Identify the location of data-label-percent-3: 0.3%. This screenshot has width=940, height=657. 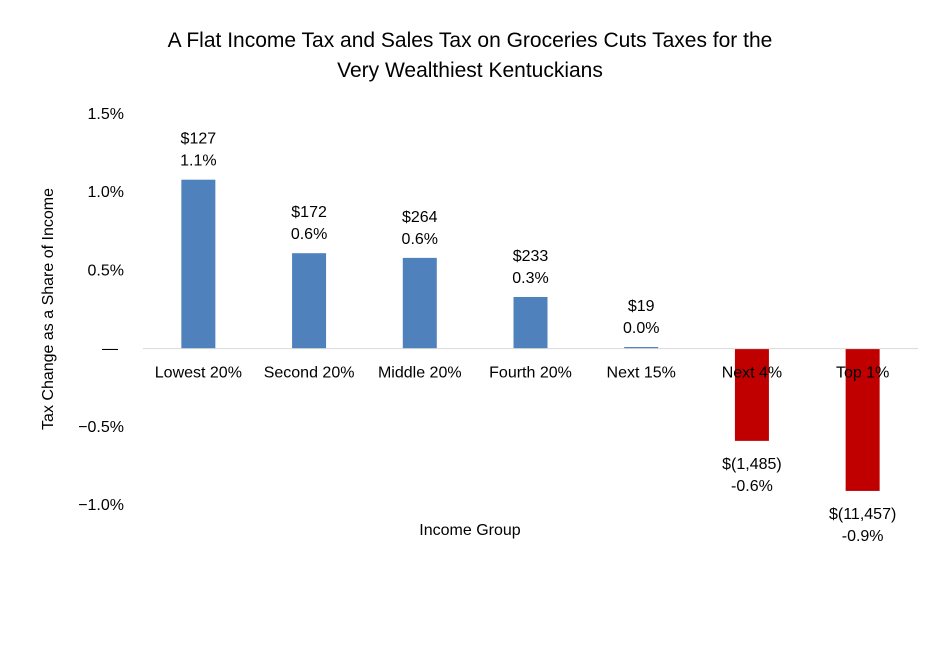
(530, 278).